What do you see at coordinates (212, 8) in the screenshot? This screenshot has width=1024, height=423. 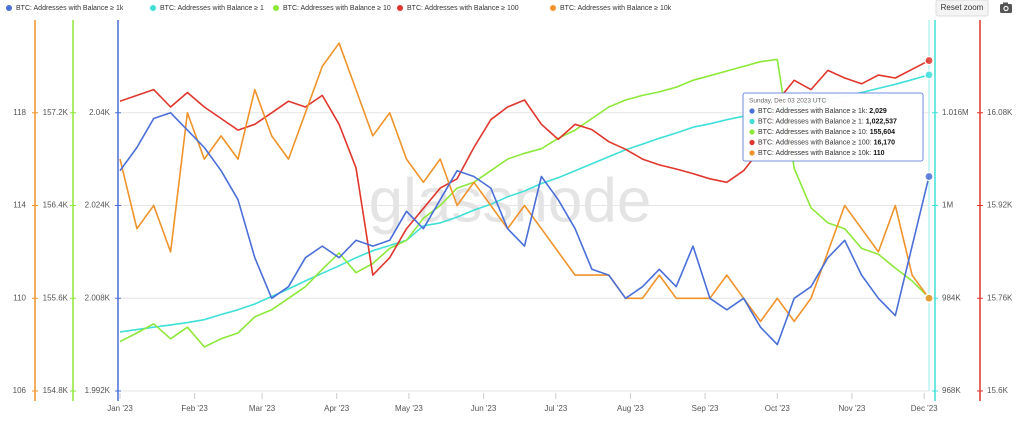 I see `legend-label: BTC: Addresses with Balance ≥ 1` at bounding box center [212, 8].